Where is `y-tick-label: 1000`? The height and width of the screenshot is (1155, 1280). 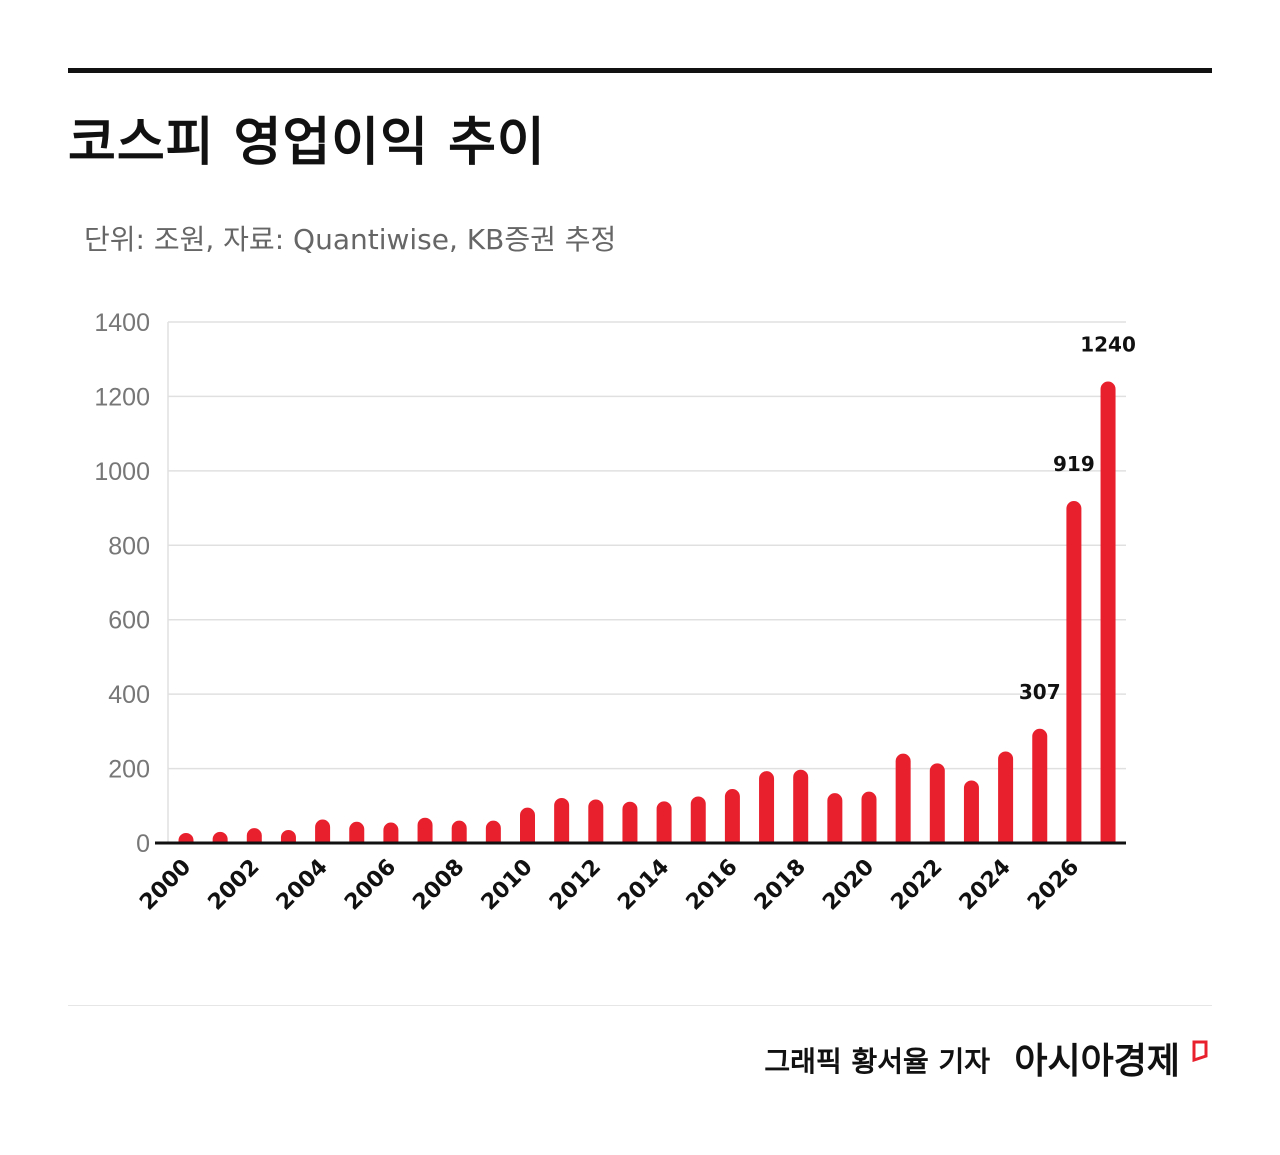
y-tick-label: 1000 is located at coordinates (122, 472).